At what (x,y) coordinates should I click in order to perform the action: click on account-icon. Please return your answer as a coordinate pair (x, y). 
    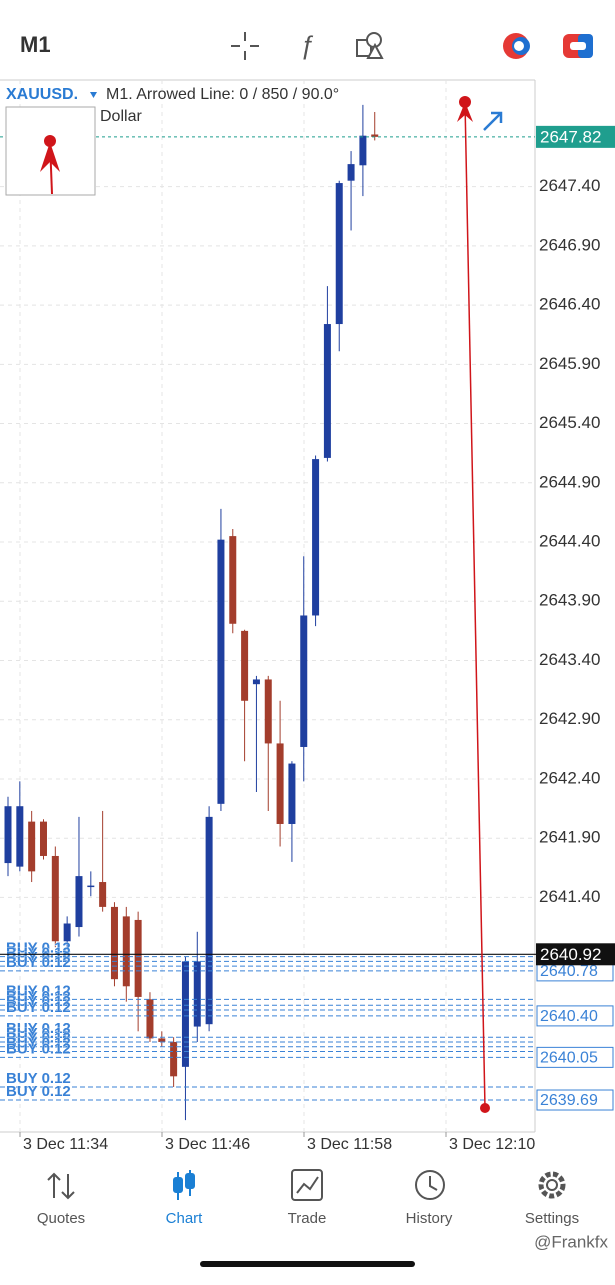
    Looking at the image, I should click on (516, 46).